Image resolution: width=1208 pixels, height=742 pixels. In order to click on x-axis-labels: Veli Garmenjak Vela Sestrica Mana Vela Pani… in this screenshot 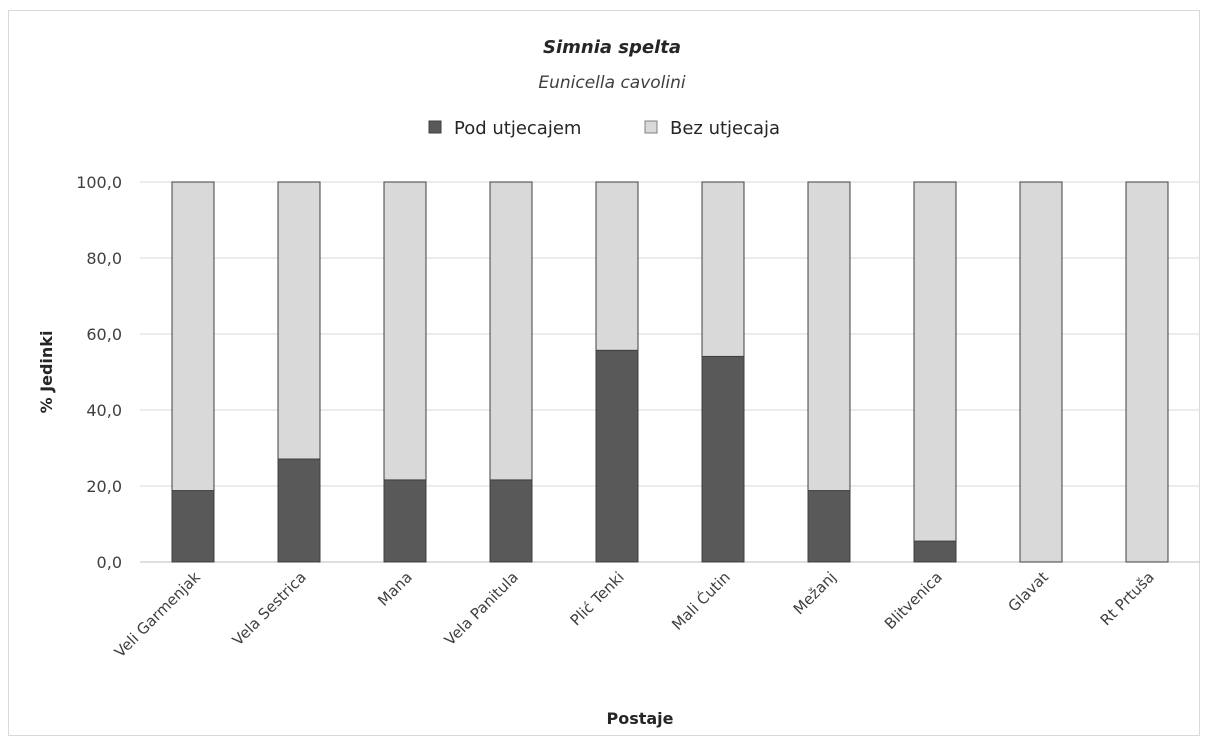, I will do `click(634, 614)`.